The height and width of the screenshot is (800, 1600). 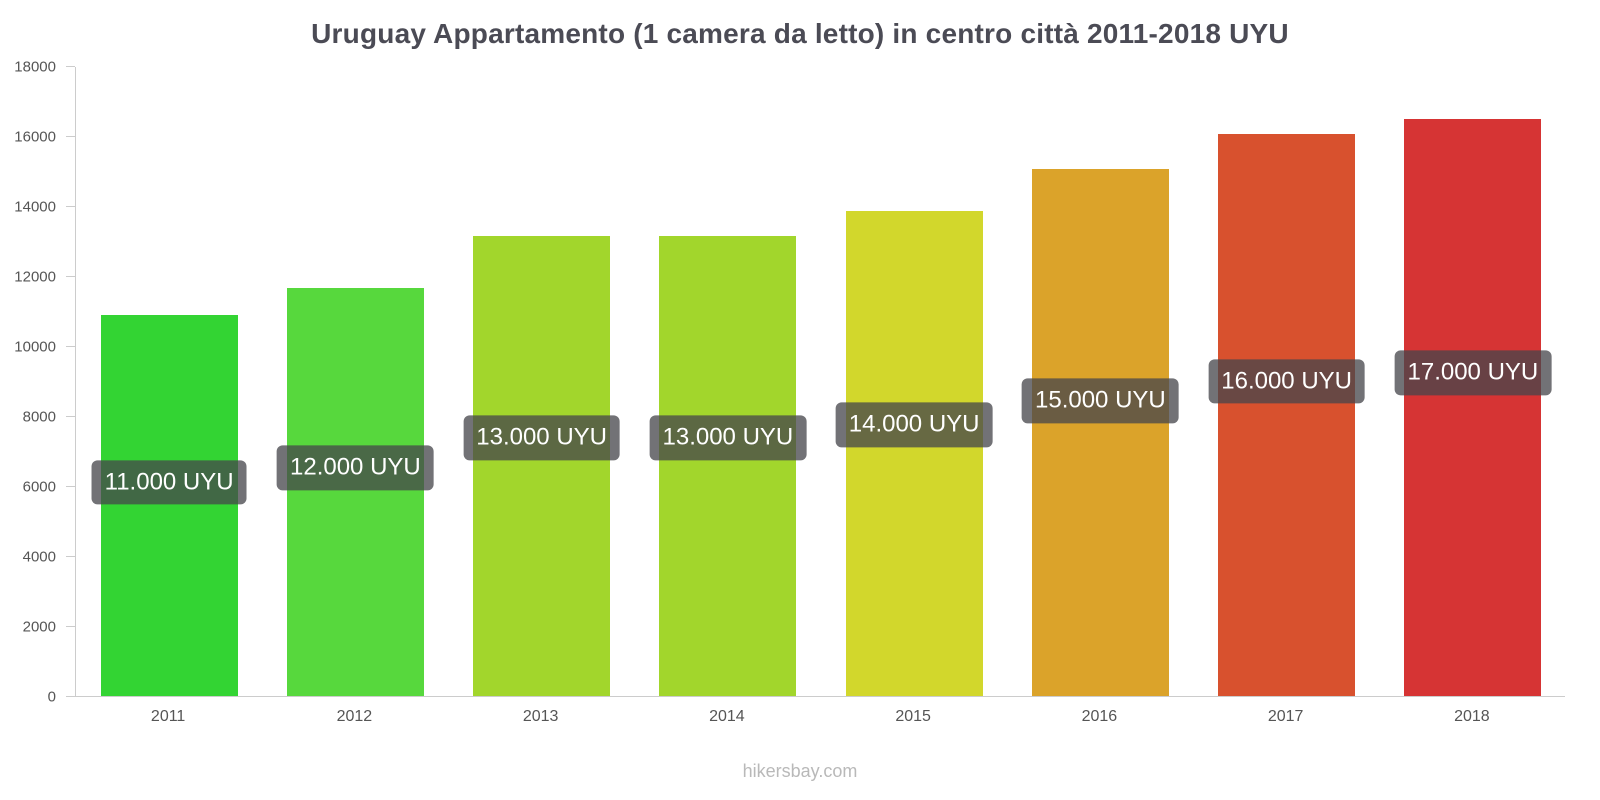 What do you see at coordinates (35, 137) in the screenshot?
I see `y-axis-label-16000: 16000` at bounding box center [35, 137].